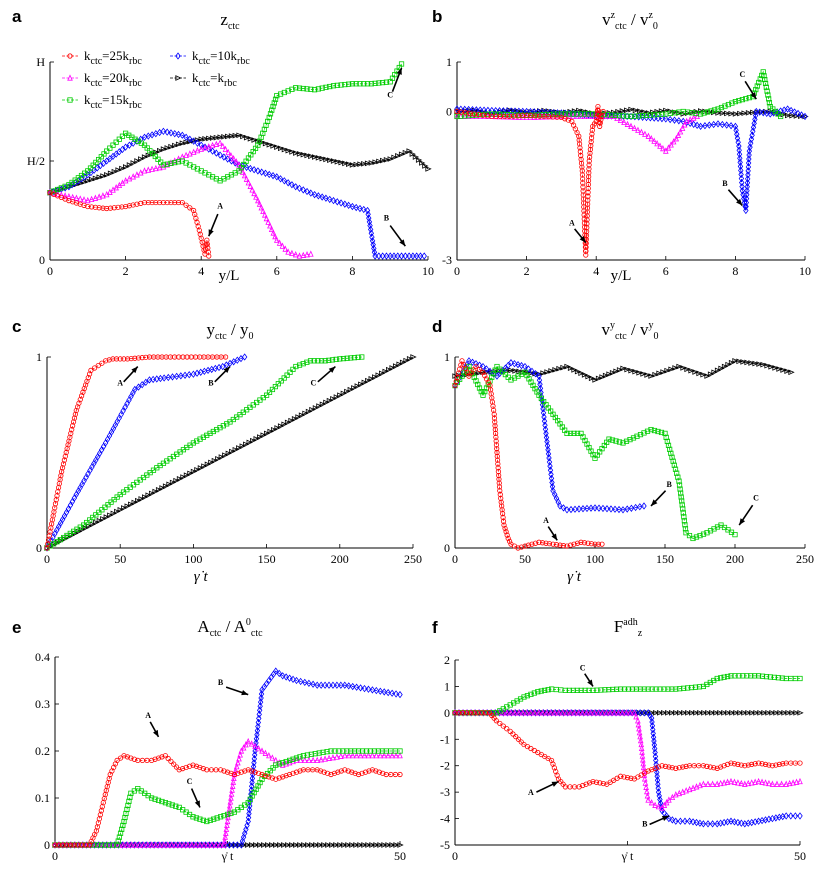 This screenshot has width=817, height=880. What do you see at coordinates (753, 96) in the screenshot?
I see `annotation-arrowhead` at bounding box center [753, 96].